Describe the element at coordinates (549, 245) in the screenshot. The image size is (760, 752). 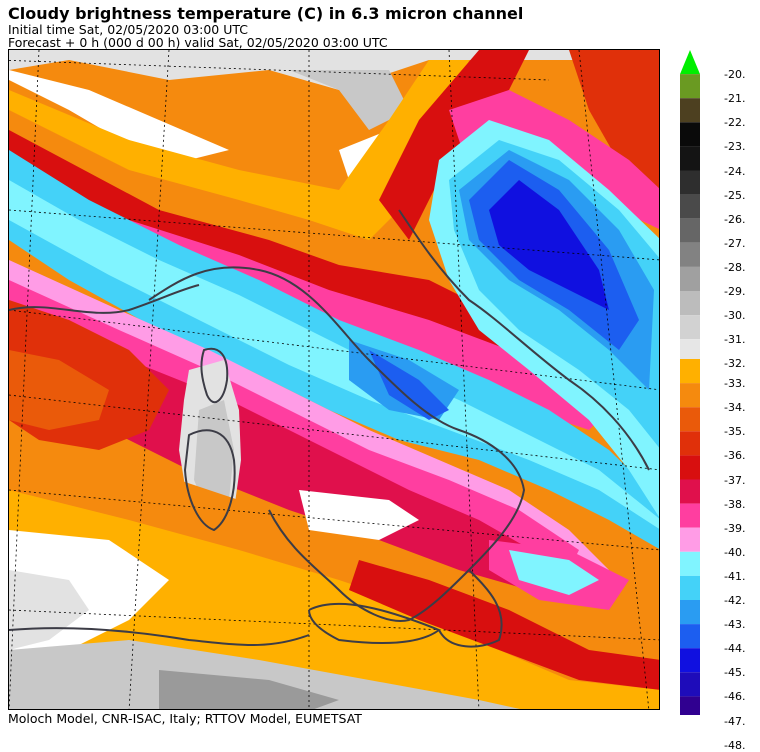
I see `cold-core` at that location.